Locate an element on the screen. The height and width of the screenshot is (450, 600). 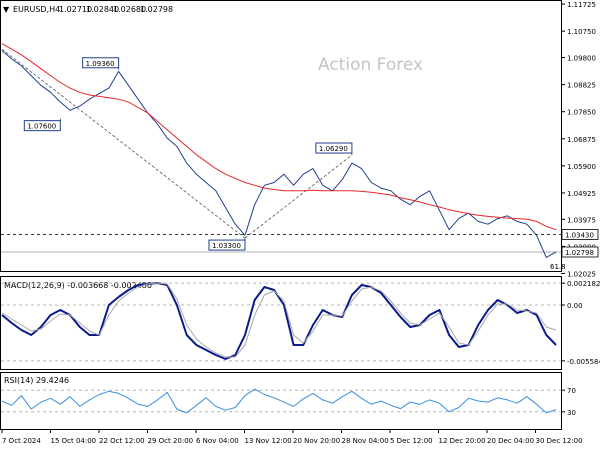
current-price-tag is located at coordinates (580, 252).